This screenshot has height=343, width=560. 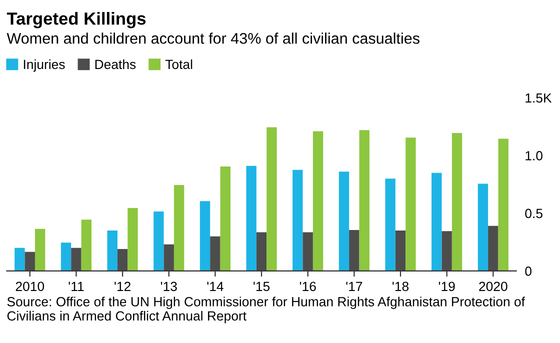 I want to click on x-tick-label: '11, so click(x=76, y=286).